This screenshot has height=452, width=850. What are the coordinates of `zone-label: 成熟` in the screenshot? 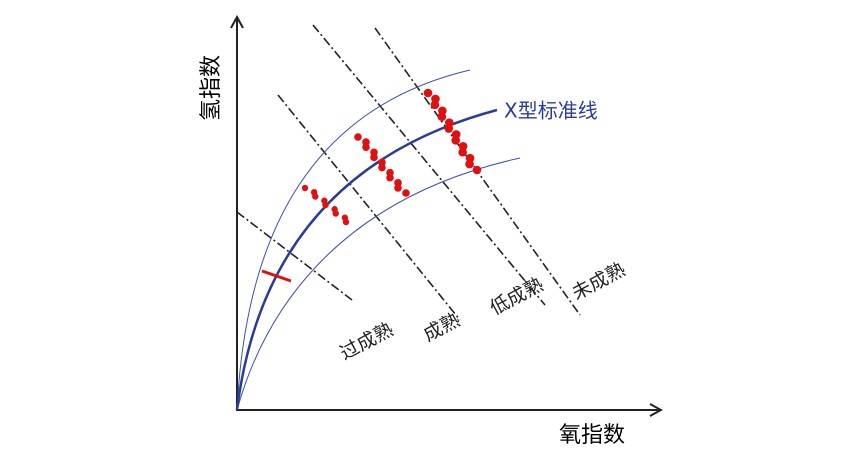 It's located at (442, 327).